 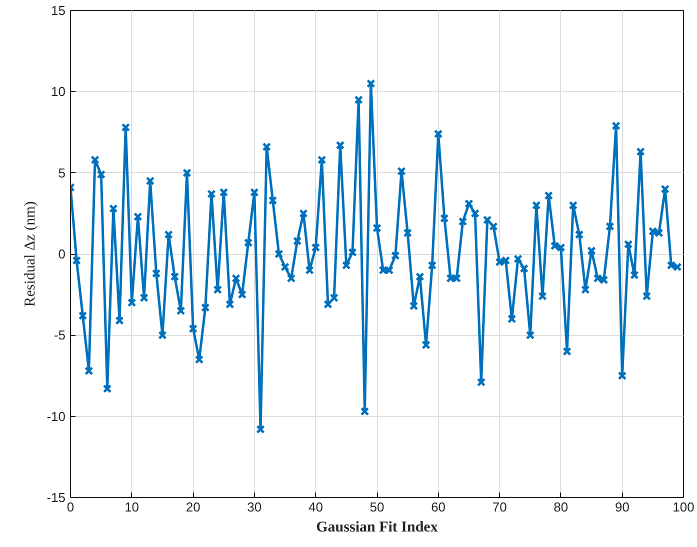 I want to click on x-tick-label: 70, so click(x=499, y=507).